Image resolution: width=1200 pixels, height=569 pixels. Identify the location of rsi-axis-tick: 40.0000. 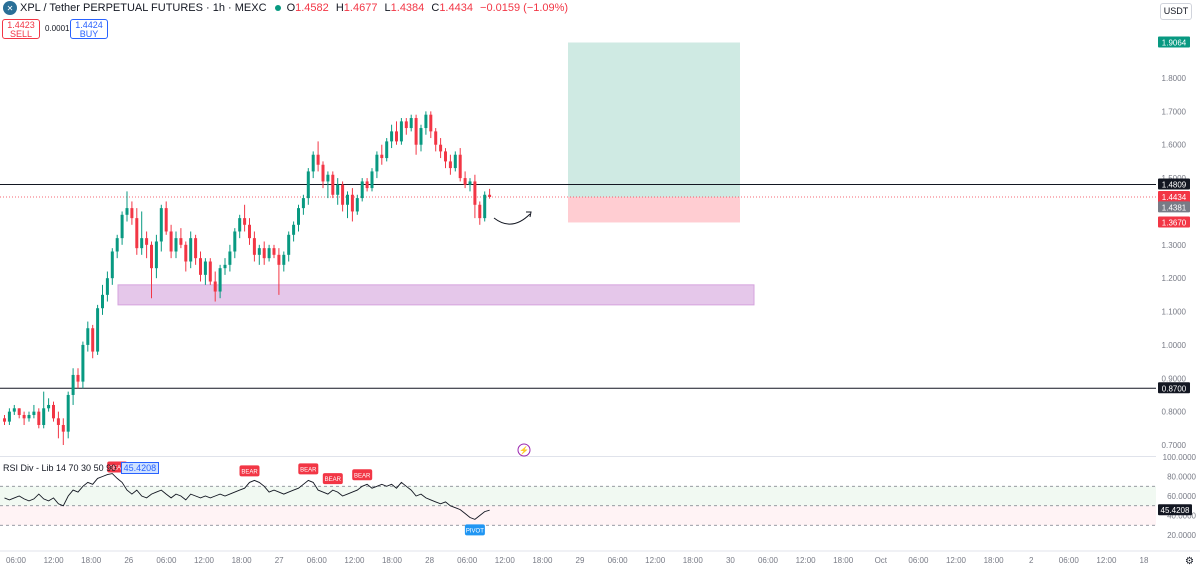
(1181, 516).